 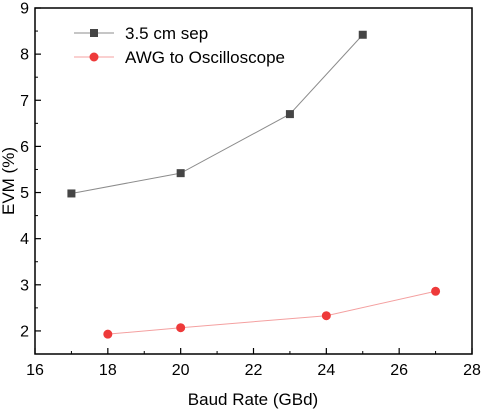 I want to click on legend-label-series-2: AWG to Oscilloscope, so click(x=205, y=57).